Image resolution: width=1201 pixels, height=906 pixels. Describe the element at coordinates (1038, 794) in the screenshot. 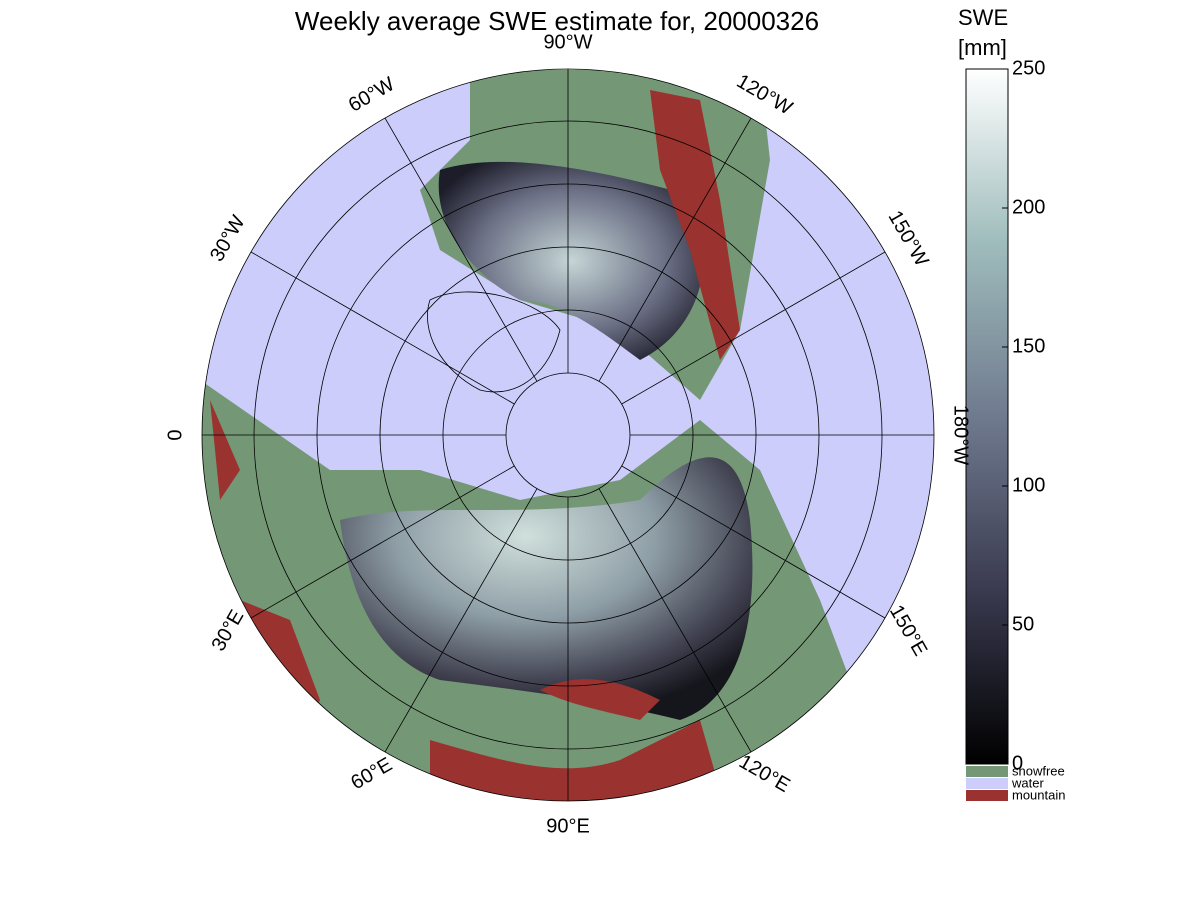

I see `legend-label: mountain` at that location.